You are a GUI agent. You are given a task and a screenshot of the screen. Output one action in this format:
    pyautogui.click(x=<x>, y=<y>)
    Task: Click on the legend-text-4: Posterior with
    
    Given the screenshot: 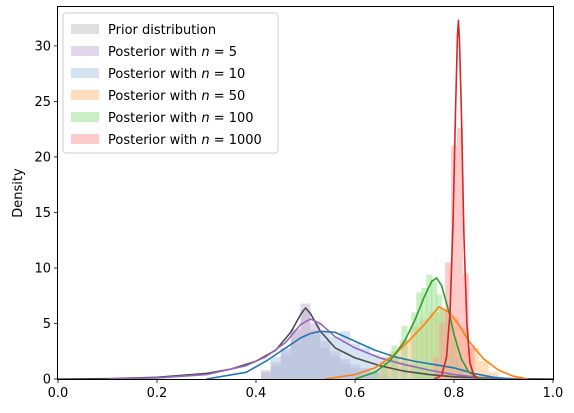 What is the action you would take?
    pyautogui.click(x=154, y=118)
    